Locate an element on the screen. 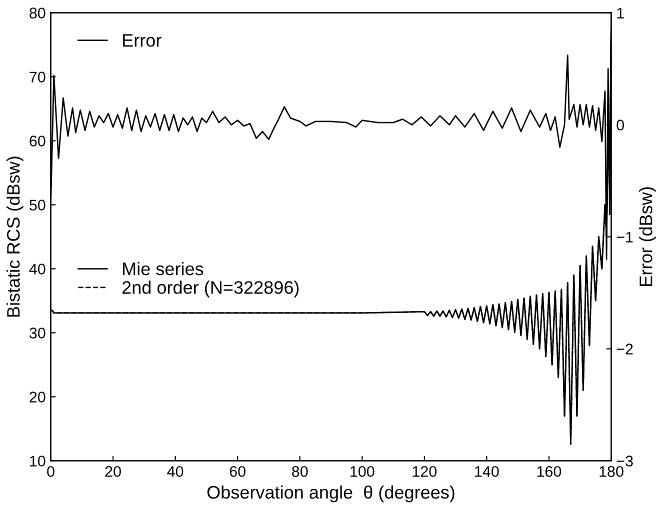 Image resolution: width=668 pixels, height=512 pixels. y2-tick-label: −2 is located at coordinates (624, 349).